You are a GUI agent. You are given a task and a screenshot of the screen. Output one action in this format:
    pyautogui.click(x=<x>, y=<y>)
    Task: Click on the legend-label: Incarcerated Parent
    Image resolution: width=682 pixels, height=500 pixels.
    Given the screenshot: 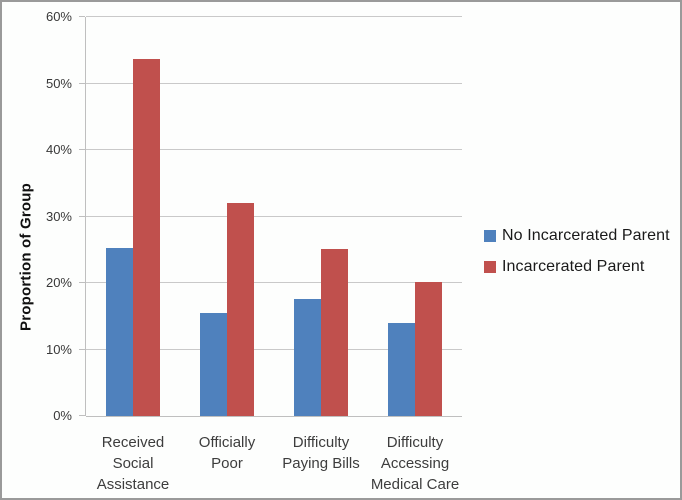 What is the action you would take?
    pyautogui.click(x=573, y=266)
    